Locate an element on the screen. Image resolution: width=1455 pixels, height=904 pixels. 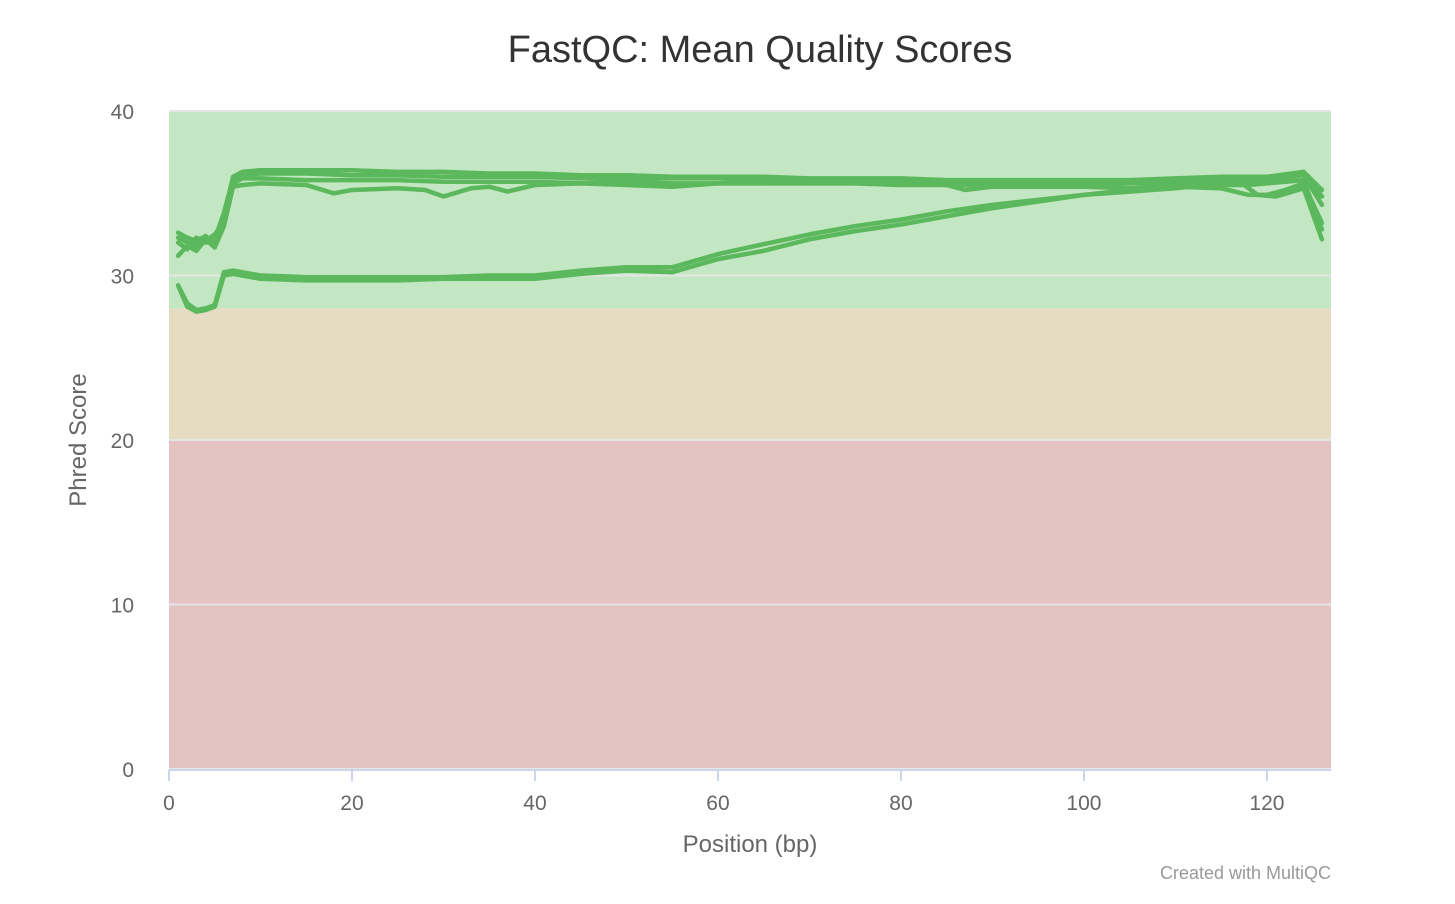
y-tick-label-4: 40 is located at coordinates (122, 112).